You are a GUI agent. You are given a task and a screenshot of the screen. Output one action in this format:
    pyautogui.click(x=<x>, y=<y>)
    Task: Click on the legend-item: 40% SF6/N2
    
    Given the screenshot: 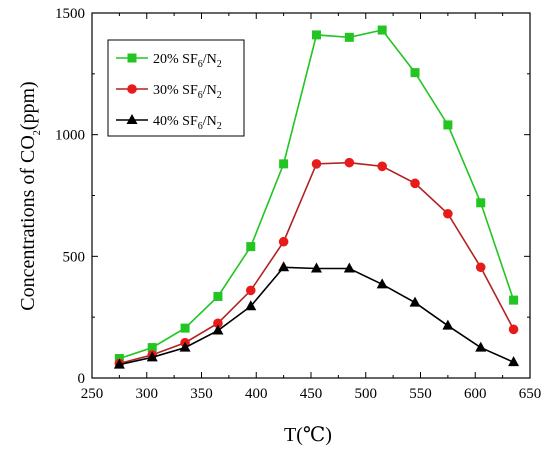 What is the action you would take?
    pyautogui.click(x=169, y=123)
    